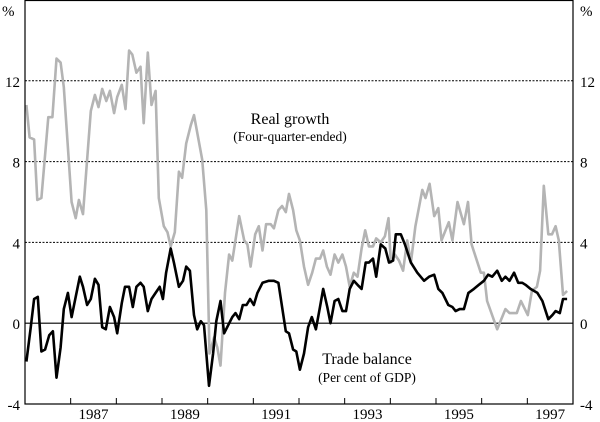  Describe the element at coordinates (586, 406) in the screenshot. I see `y-tick-label-right: -4` at that location.